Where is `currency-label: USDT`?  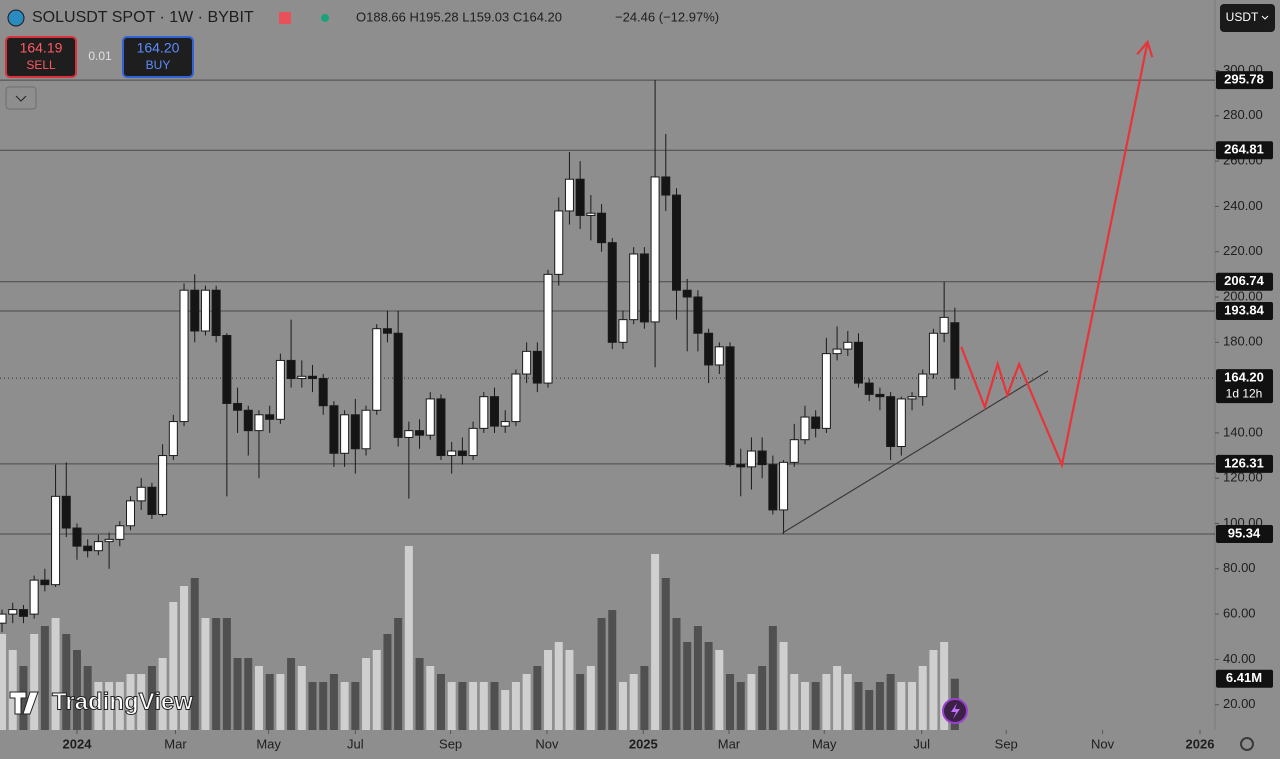 currency-label: USDT is located at coordinates (1242, 17).